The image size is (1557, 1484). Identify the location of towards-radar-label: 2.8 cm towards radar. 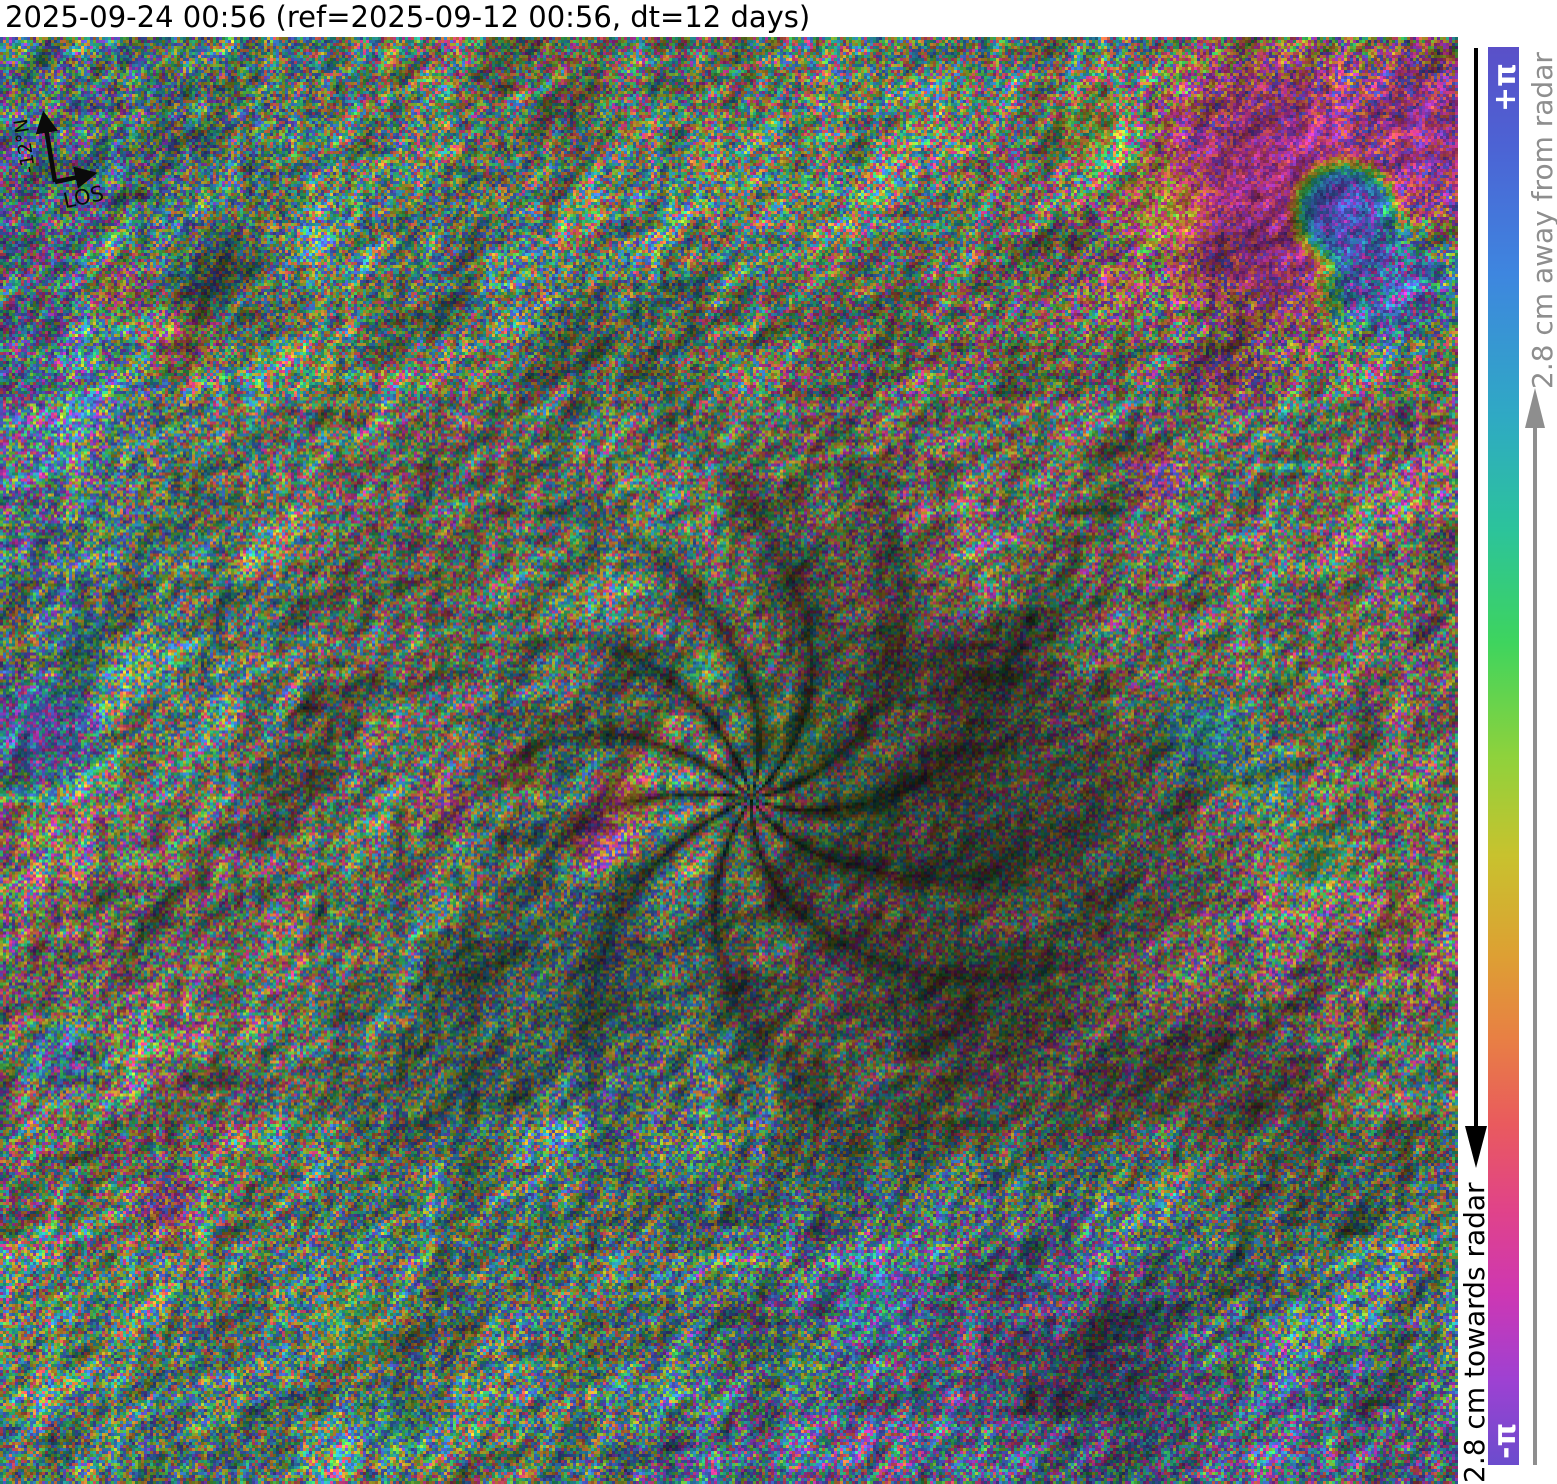
(1474, 1332).